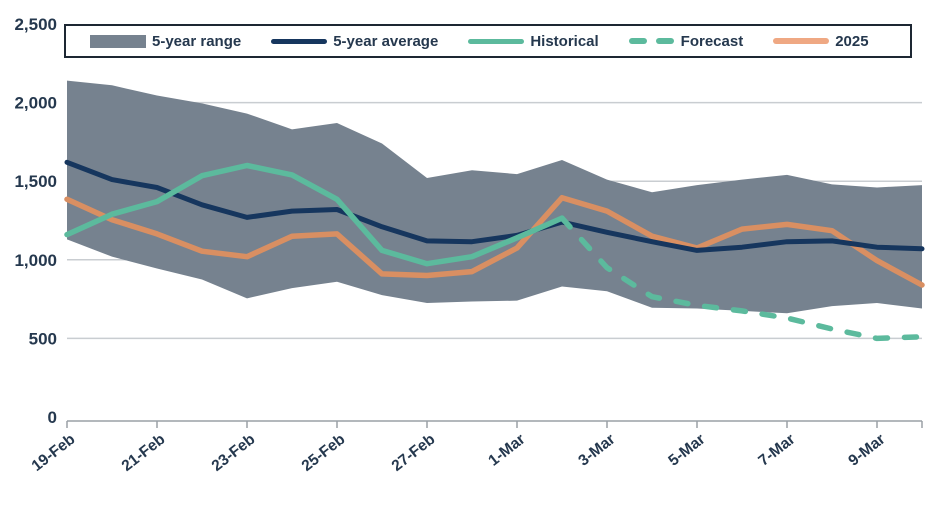 Image resolution: width=950 pixels, height=518 pixels. Describe the element at coordinates (742, 278) in the screenshot. I see `forecast-line` at that location.